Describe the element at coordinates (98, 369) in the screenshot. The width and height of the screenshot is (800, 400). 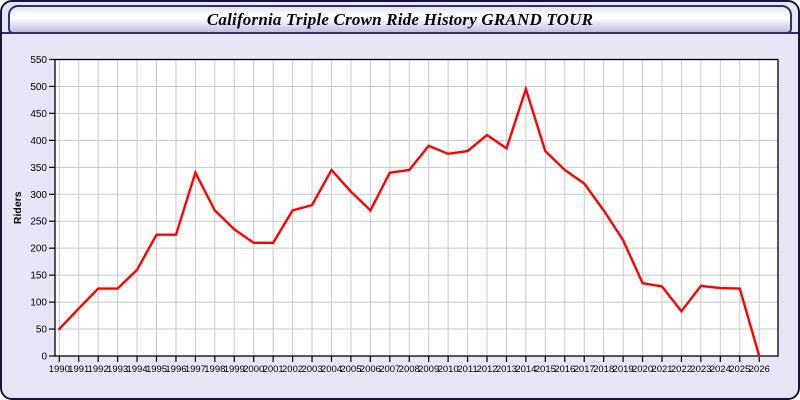
I see `x-tick-label: 1992` at that location.